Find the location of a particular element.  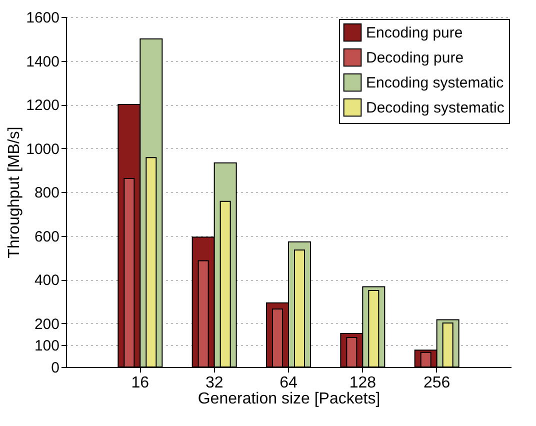

y-tick-label: 1600 is located at coordinates (43, 18).